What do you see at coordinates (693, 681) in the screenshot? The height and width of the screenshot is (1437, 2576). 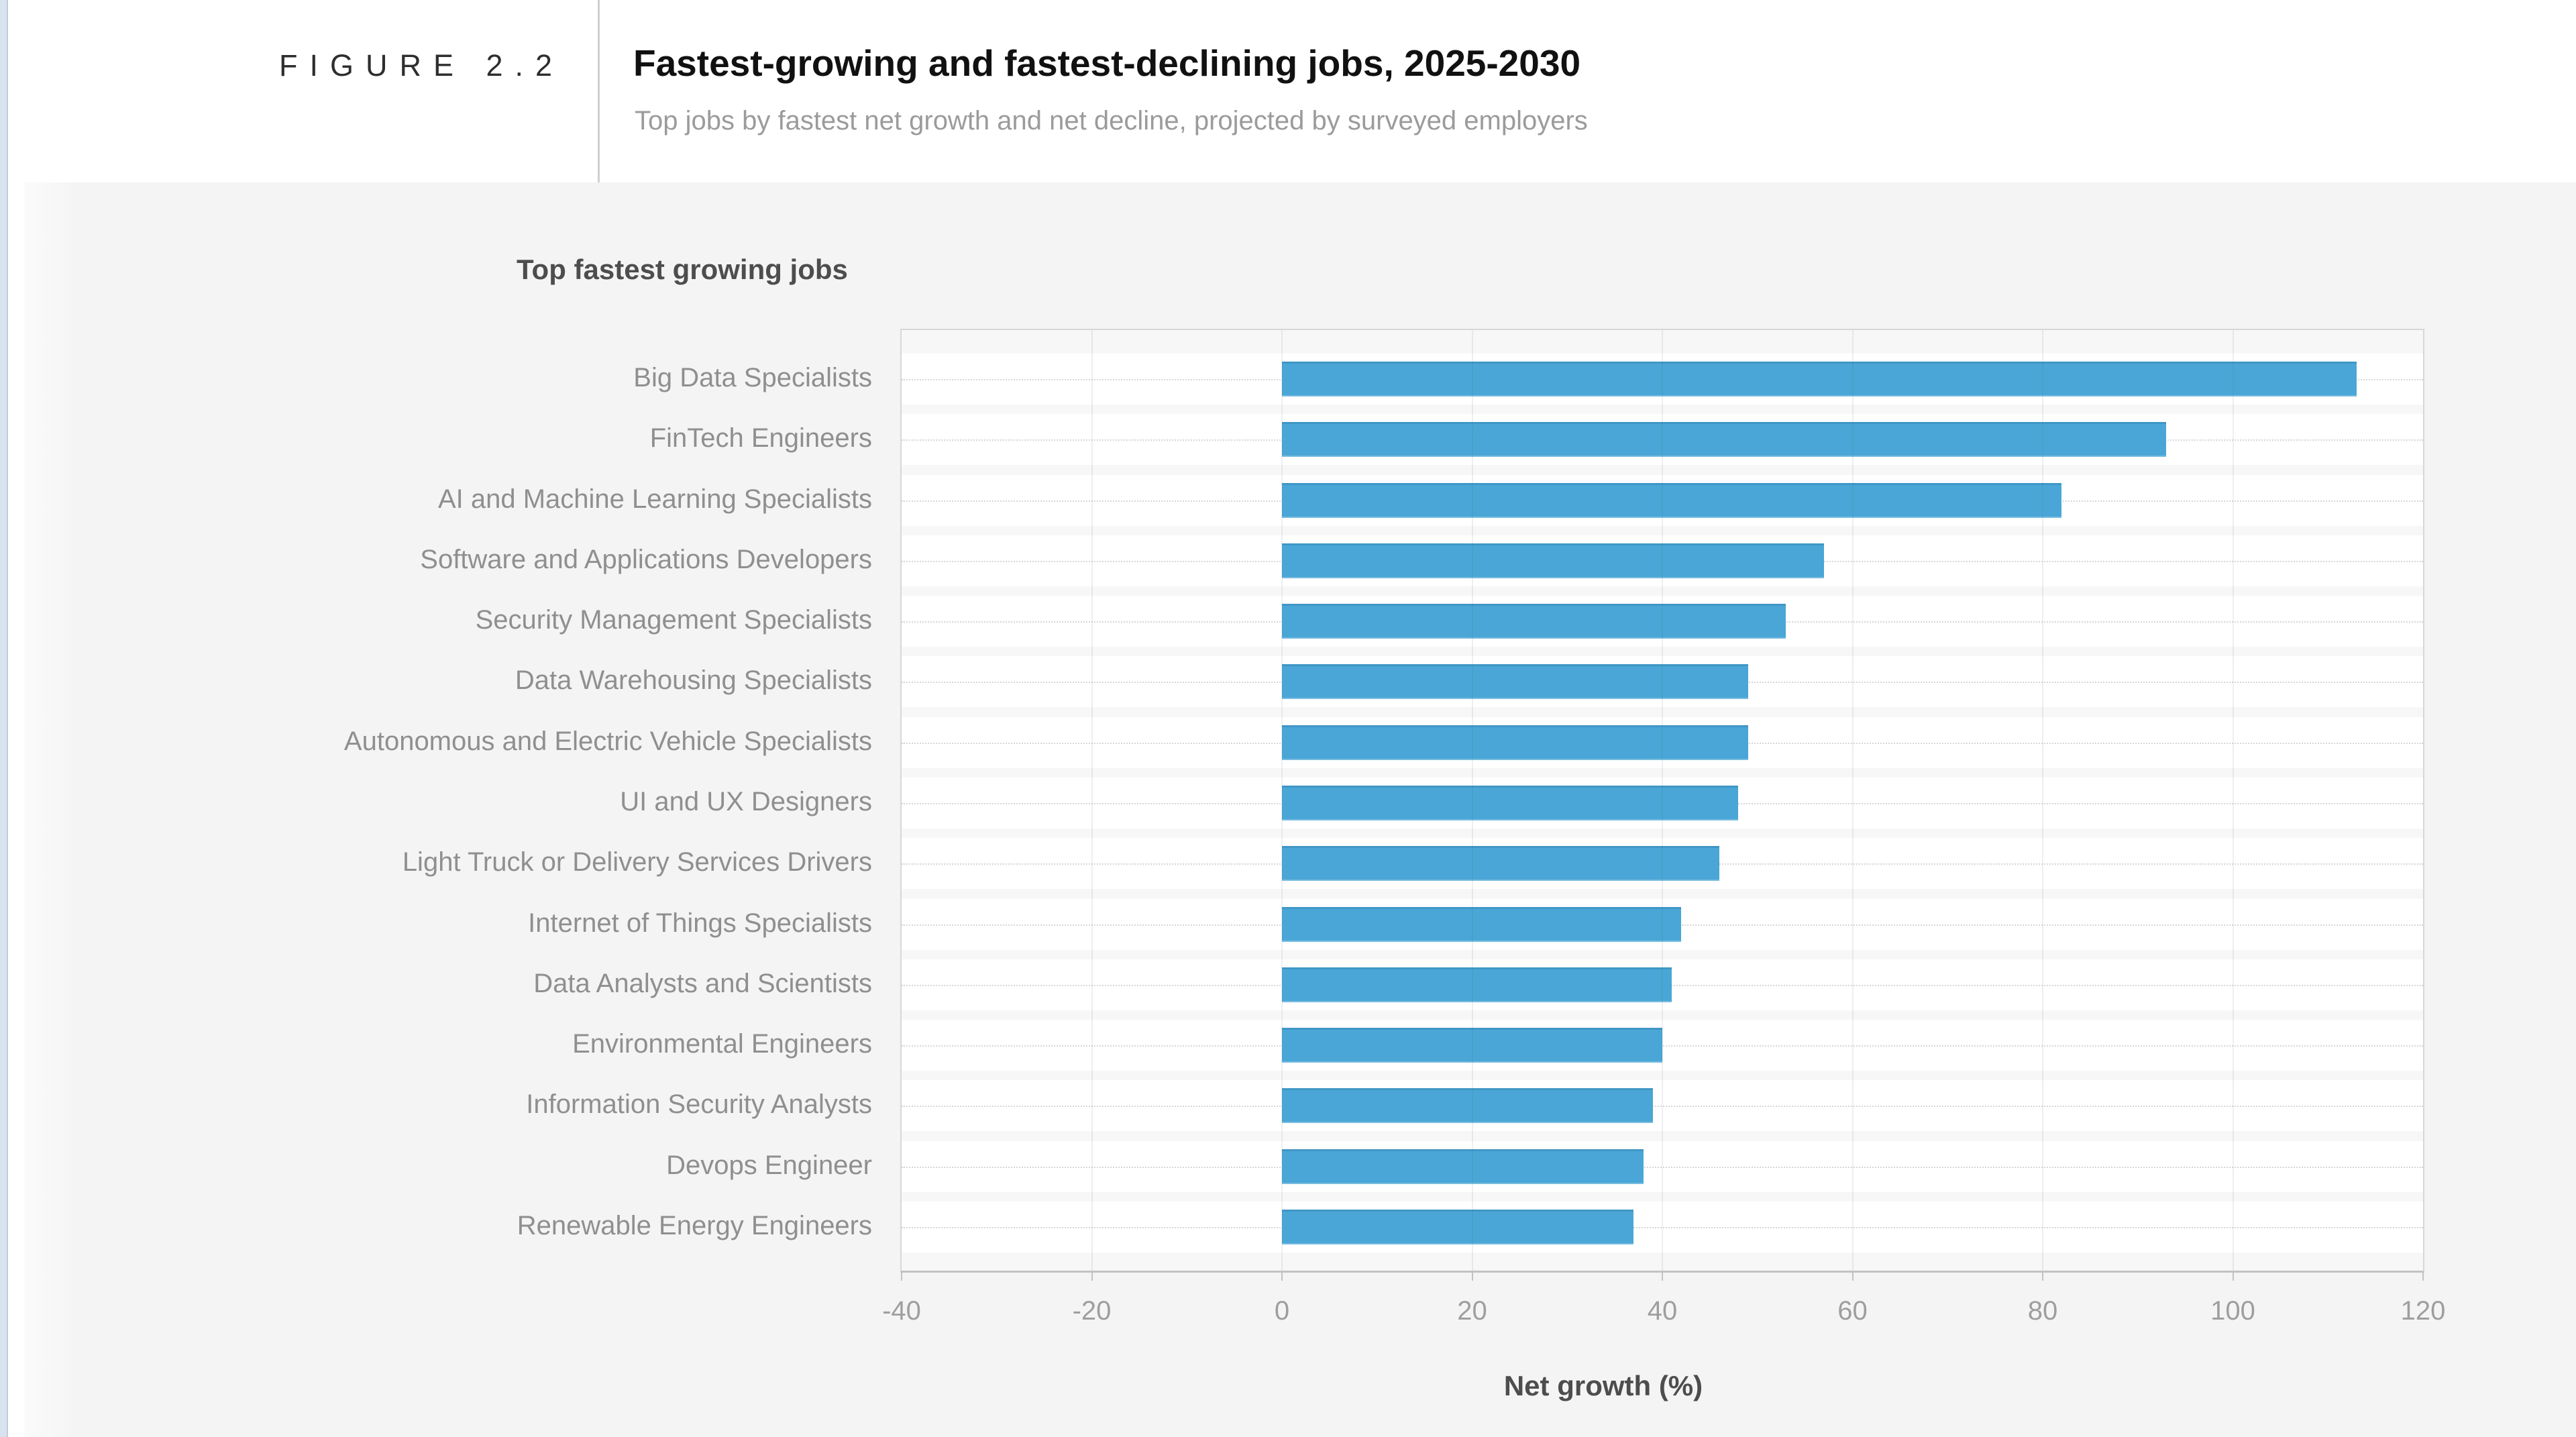 I see `category-label: Data Warehousing Specialists` at bounding box center [693, 681].